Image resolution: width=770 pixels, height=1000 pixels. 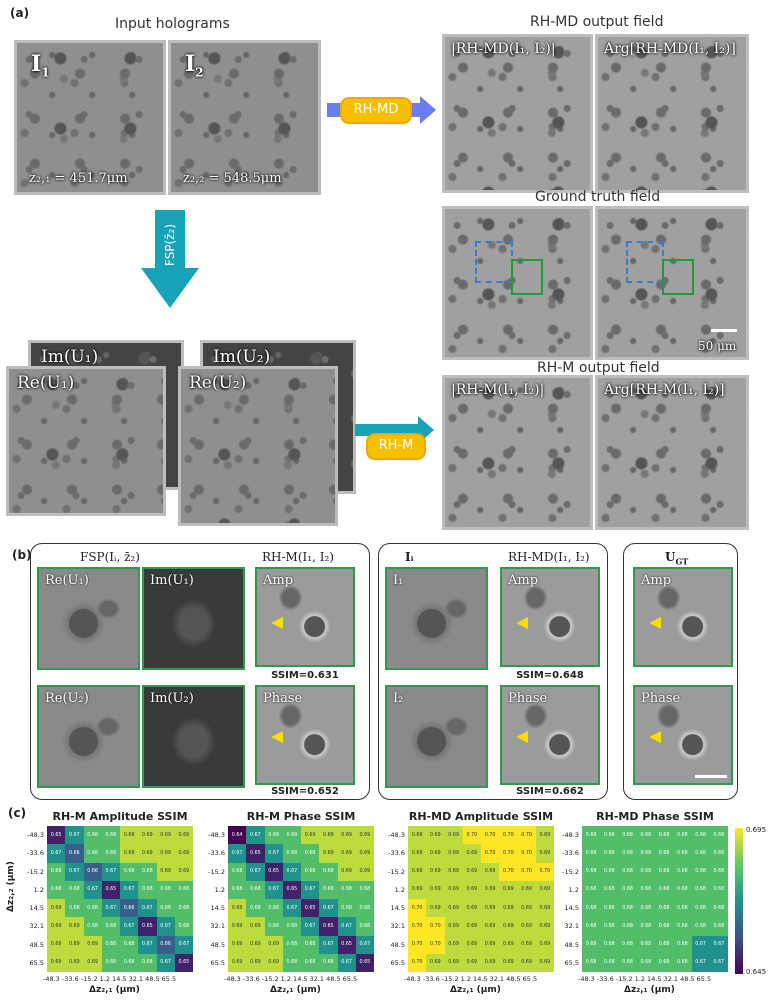 What do you see at coordinates (398, 698) in the screenshot?
I see `i2-tile-label: I₂` at bounding box center [398, 698].